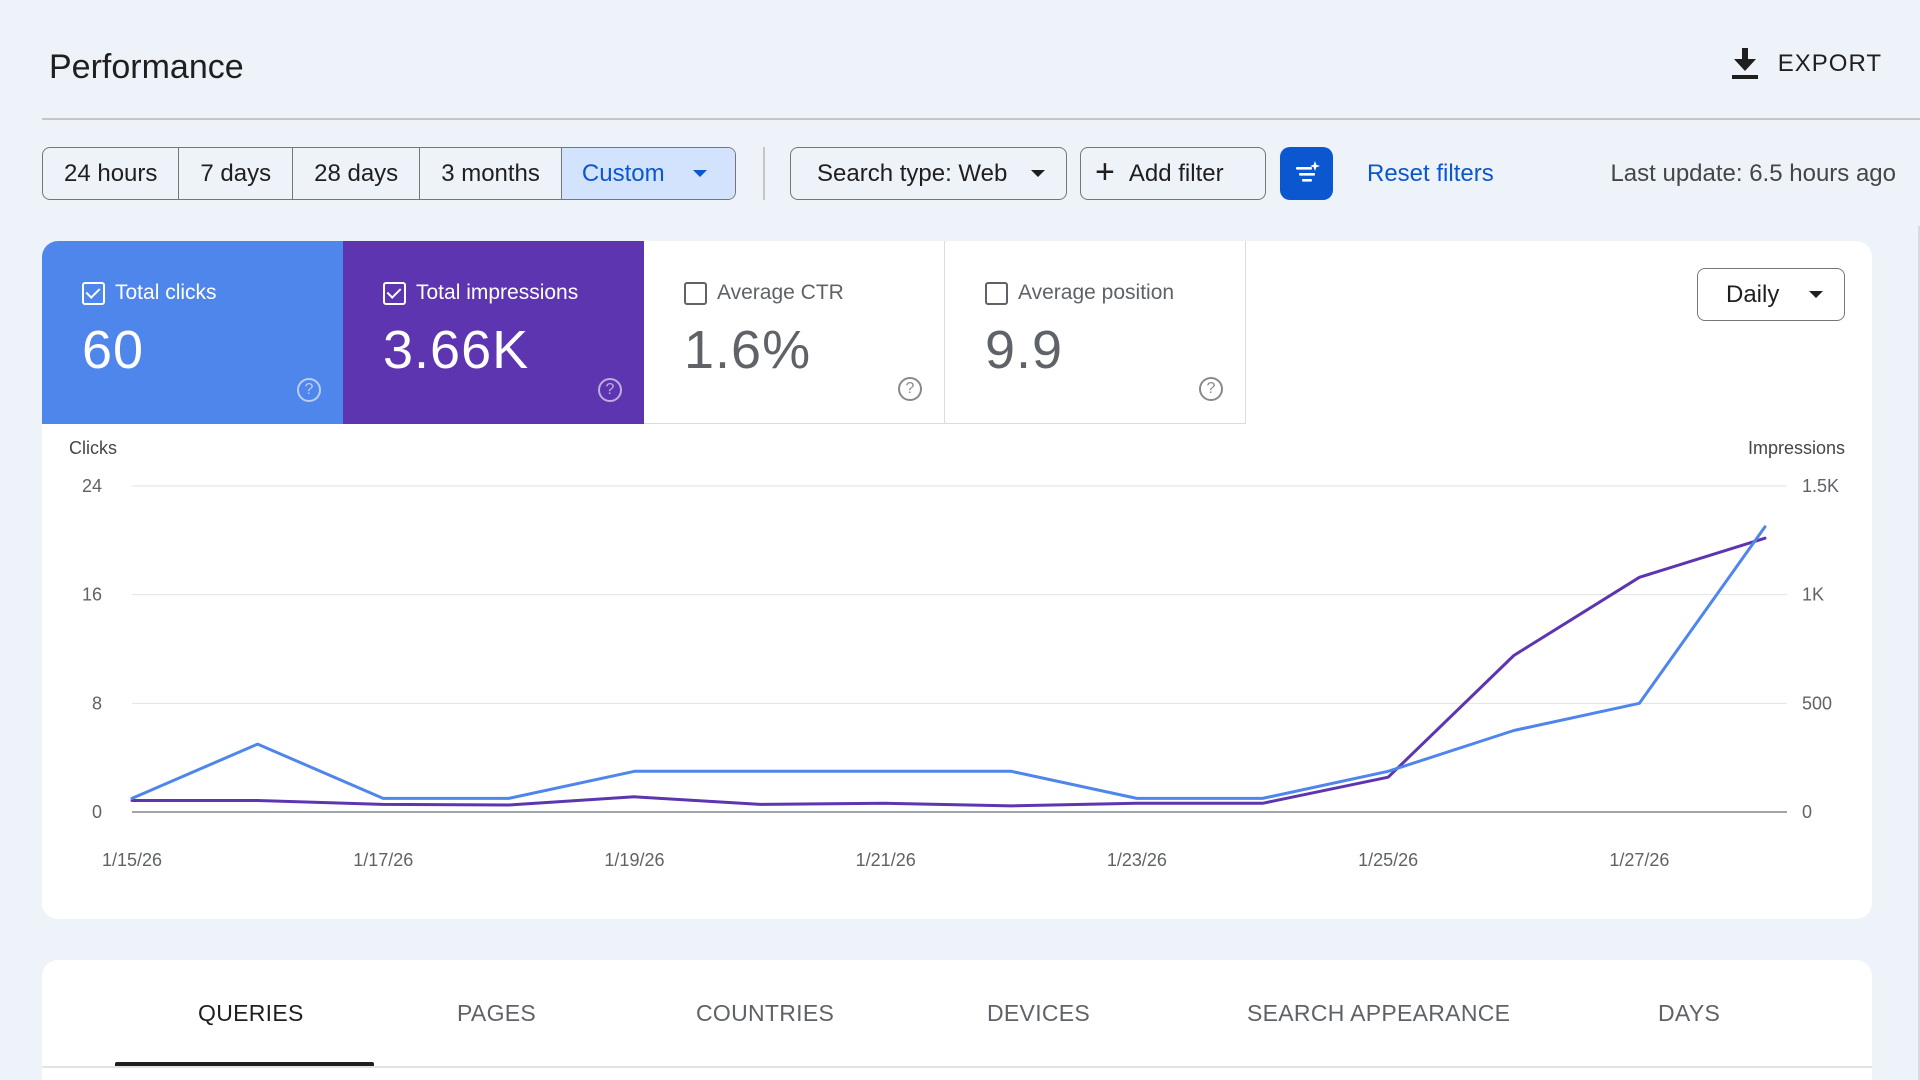 The width and height of the screenshot is (1920, 1080). What do you see at coordinates (1817, 703) in the screenshot?
I see `y-right-tick-label: 500` at bounding box center [1817, 703].